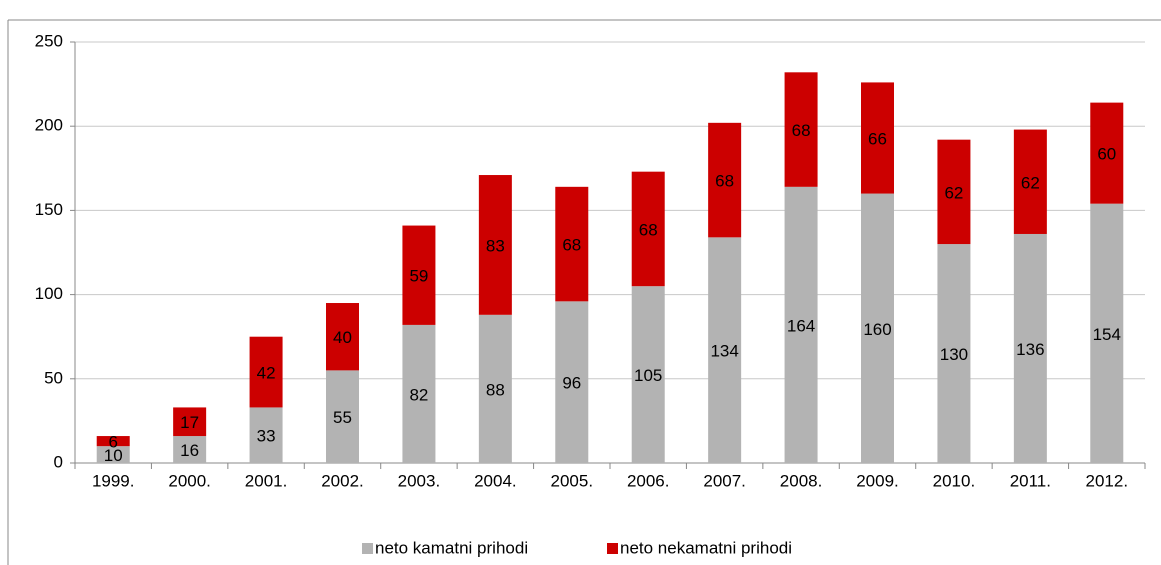 Image resolution: width=1161 pixels, height=565 pixels. I want to click on x-tick-label: 2005., so click(572, 480).